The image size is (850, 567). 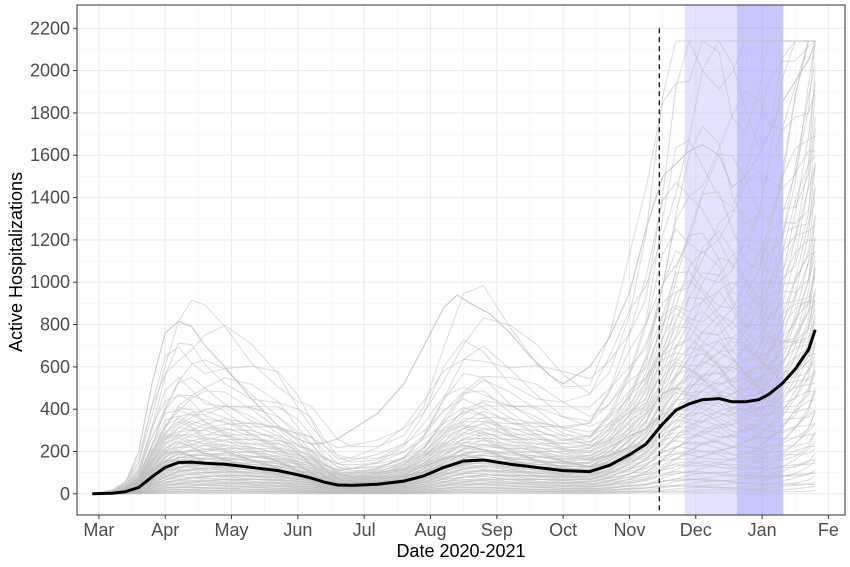 What do you see at coordinates (165, 530) in the screenshot?
I see `x-tick-label: Apr` at bounding box center [165, 530].